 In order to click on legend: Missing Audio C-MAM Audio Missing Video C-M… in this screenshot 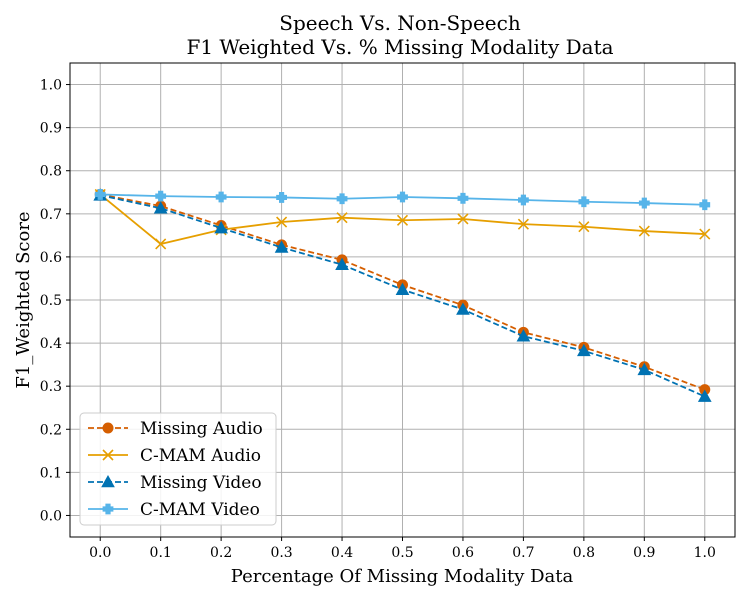, I will do `click(178, 469)`.